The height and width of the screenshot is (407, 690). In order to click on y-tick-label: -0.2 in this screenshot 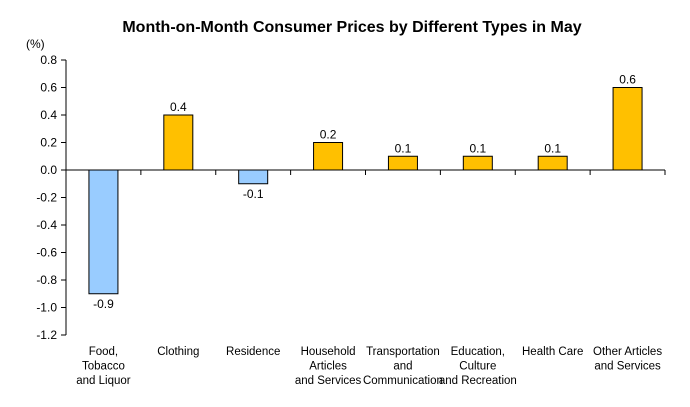, I will do `click(46, 198)`.